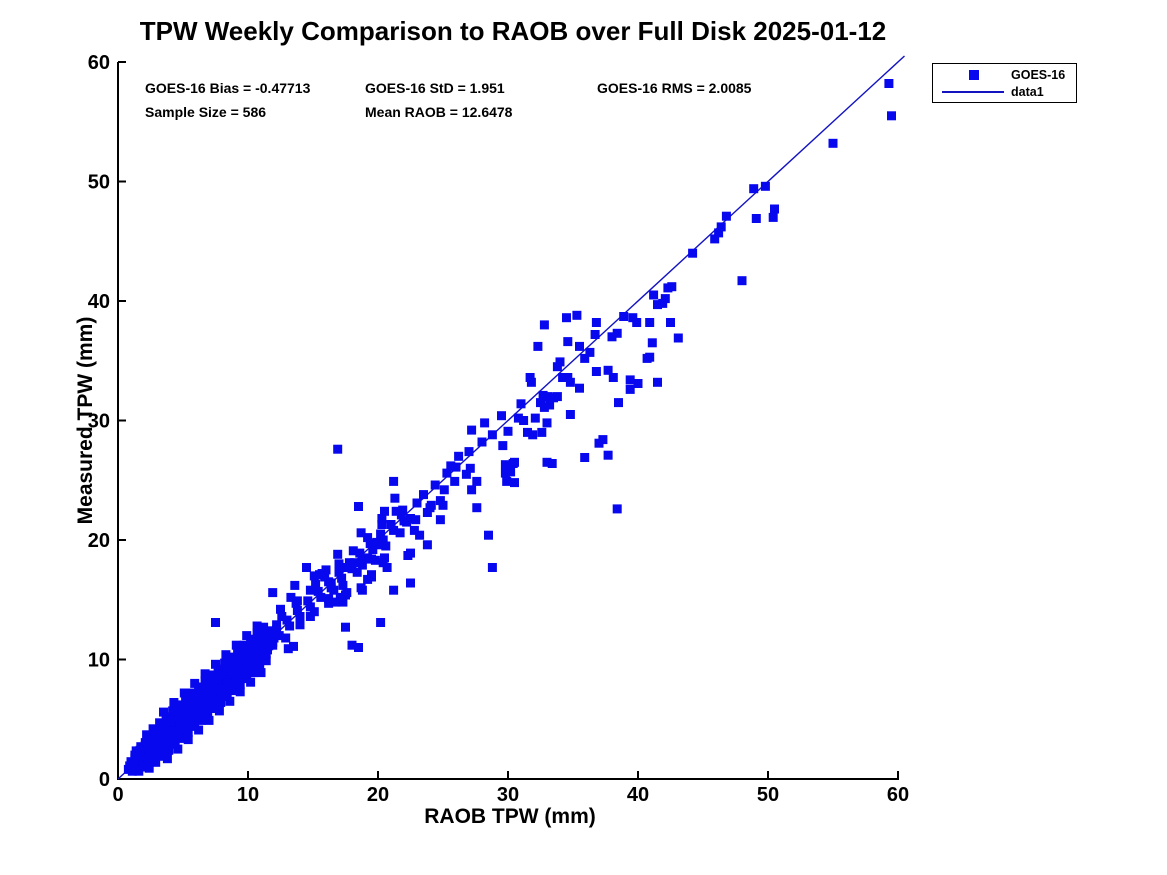 Image resolution: width=1167 pixels, height=875 pixels. Describe the element at coordinates (1004, 75) in the screenshot. I see `legend-entry-goes16: GOES-16` at that location.